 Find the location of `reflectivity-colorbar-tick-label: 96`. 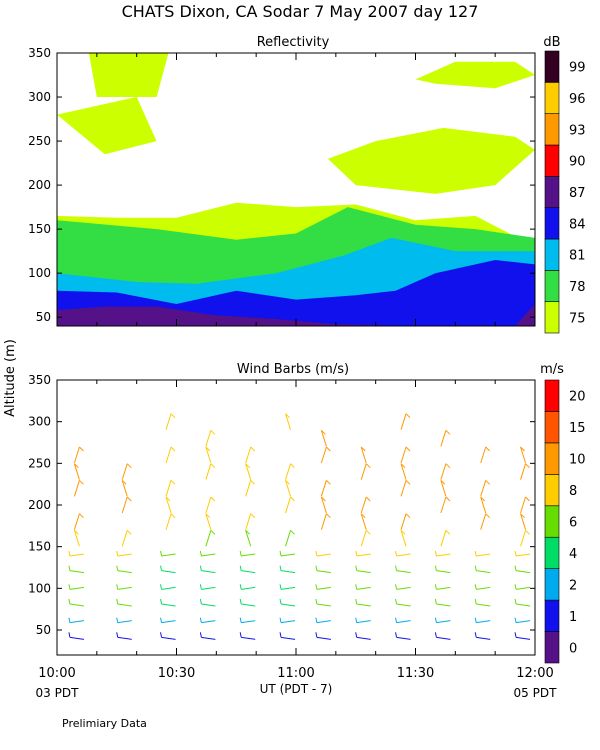

reflectivity-colorbar-tick-label: 96 is located at coordinates (577, 99).